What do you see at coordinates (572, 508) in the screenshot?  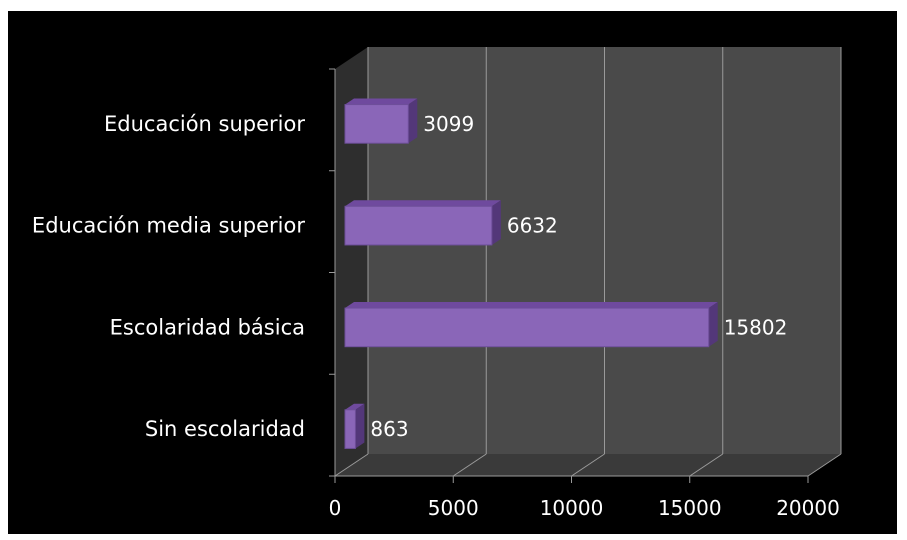 I see `x-tick-label: 10000` at bounding box center [572, 508].